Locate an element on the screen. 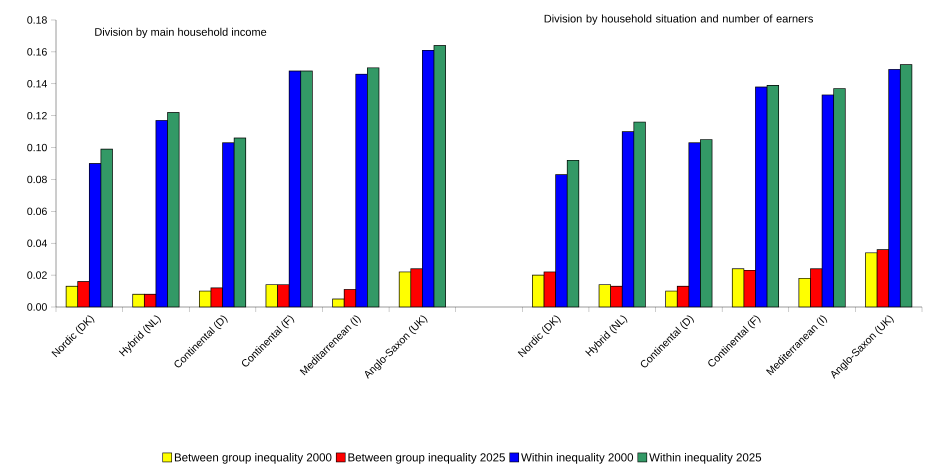  legend-label: Between group inequality 2000 is located at coordinates (253, 458).